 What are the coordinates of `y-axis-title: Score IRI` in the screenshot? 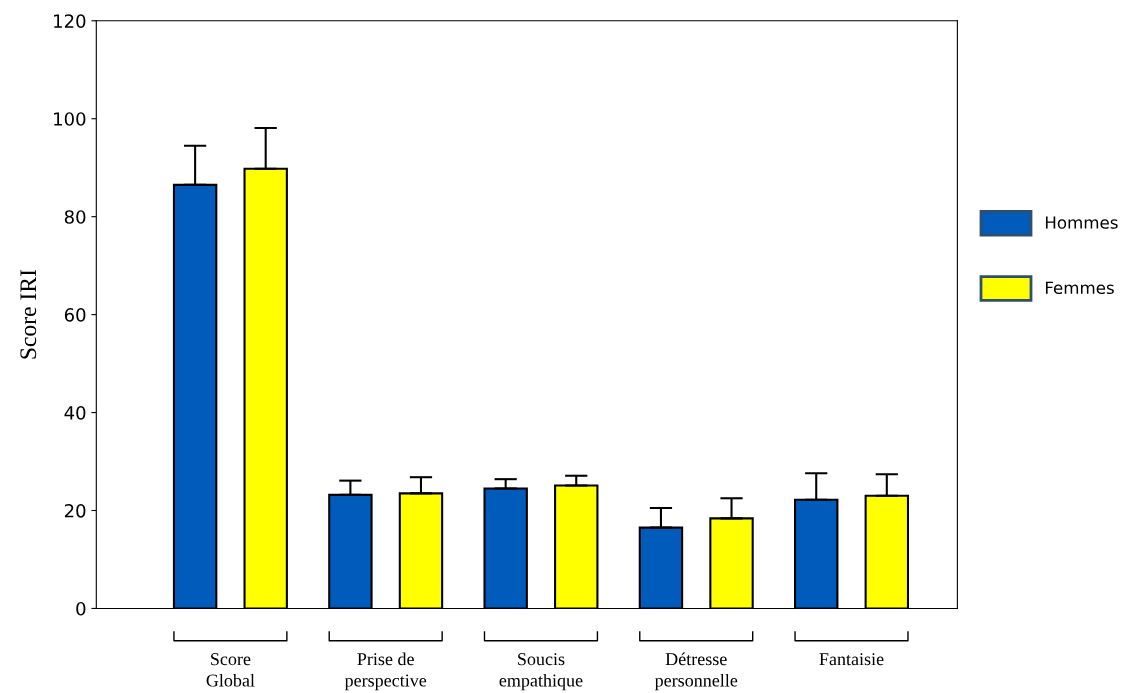 It's located at (28, 314).